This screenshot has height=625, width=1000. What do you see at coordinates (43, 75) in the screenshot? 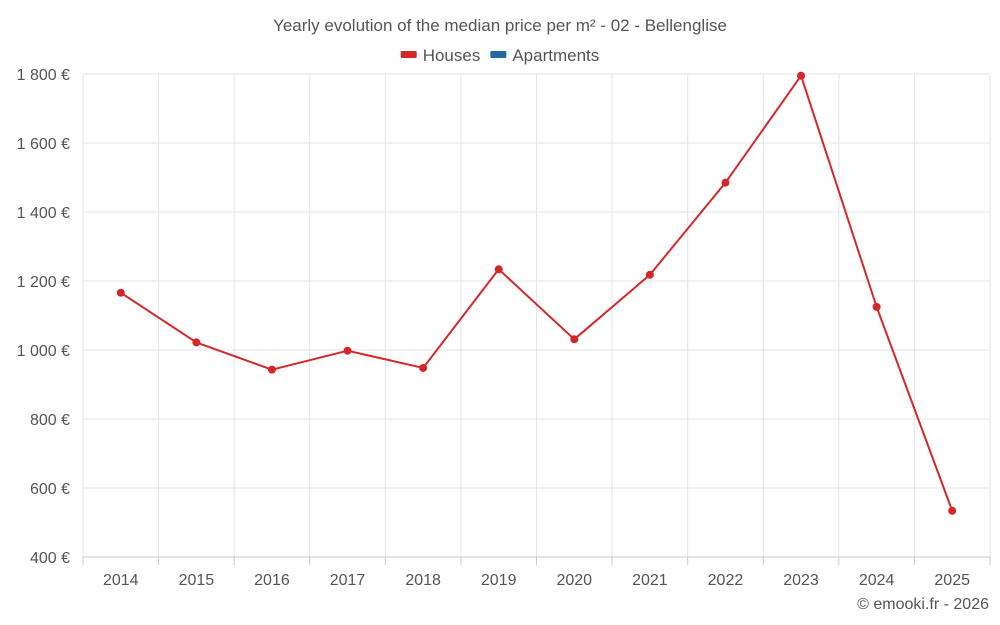
I see `y-tick-label: 1 800 €` at bounding box center [43, 75].